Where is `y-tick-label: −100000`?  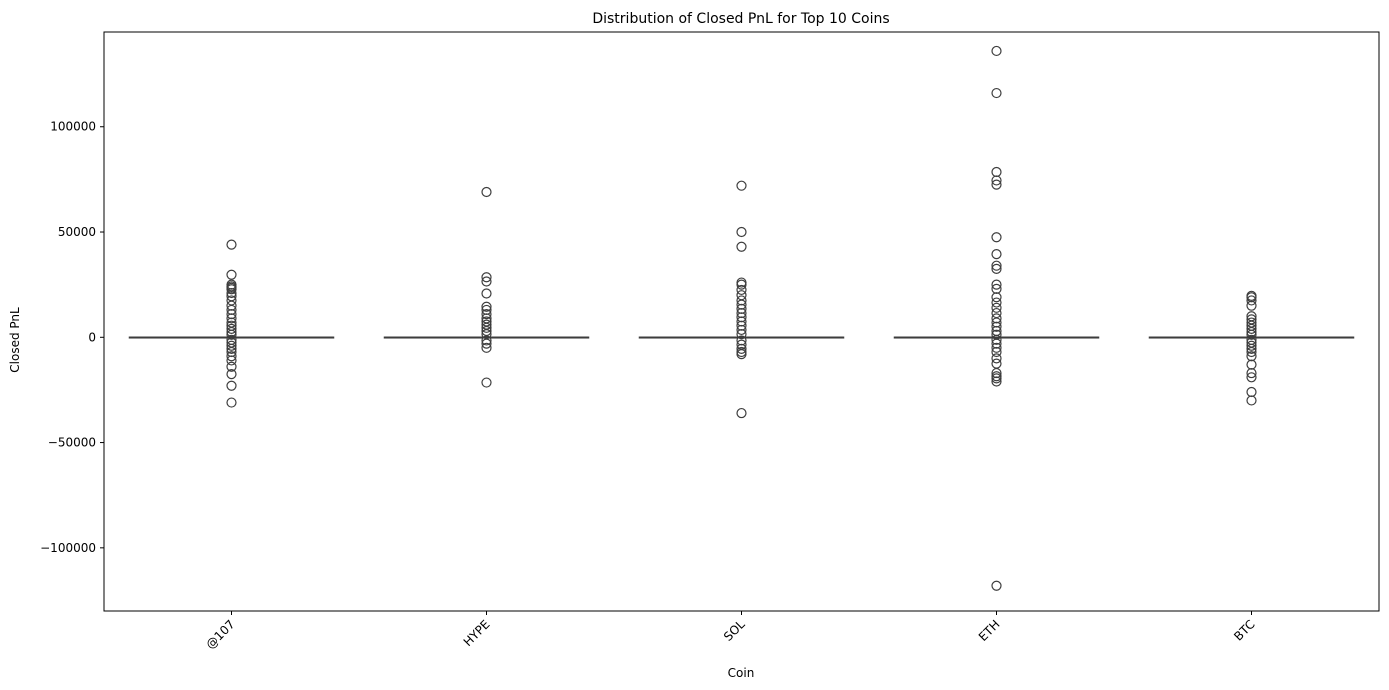 y-tick-label: −100000 is located at coordinates (68, 548).